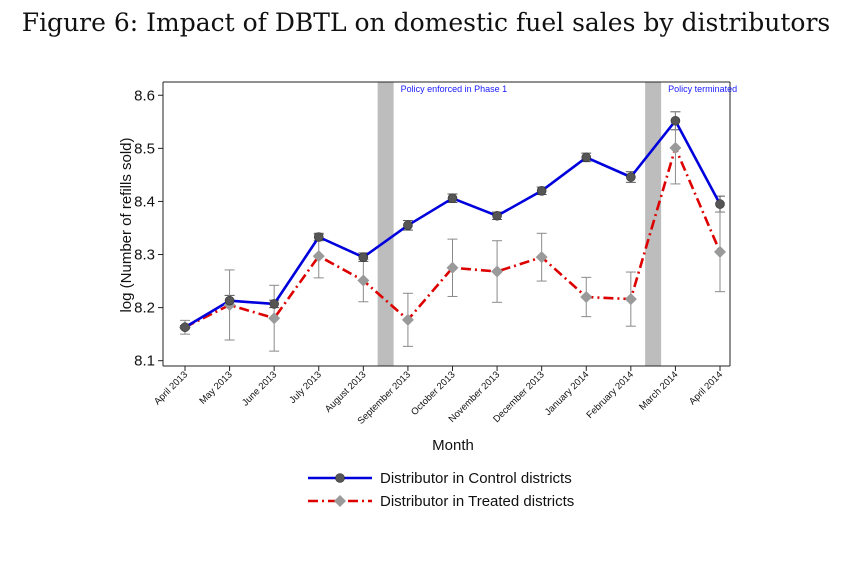  I want to click on y-tick-label: 8.6, so click(144, 95).